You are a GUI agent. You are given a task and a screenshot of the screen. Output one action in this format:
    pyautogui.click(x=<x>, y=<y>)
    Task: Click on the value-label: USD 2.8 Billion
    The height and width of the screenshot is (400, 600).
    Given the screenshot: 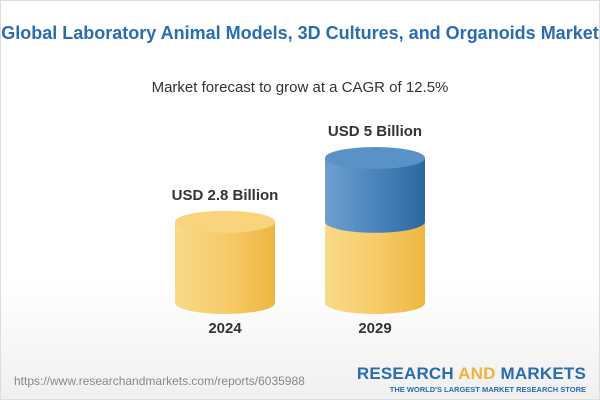 What is the action you would take?
    pyautogui.click(x=225, y=195)
    